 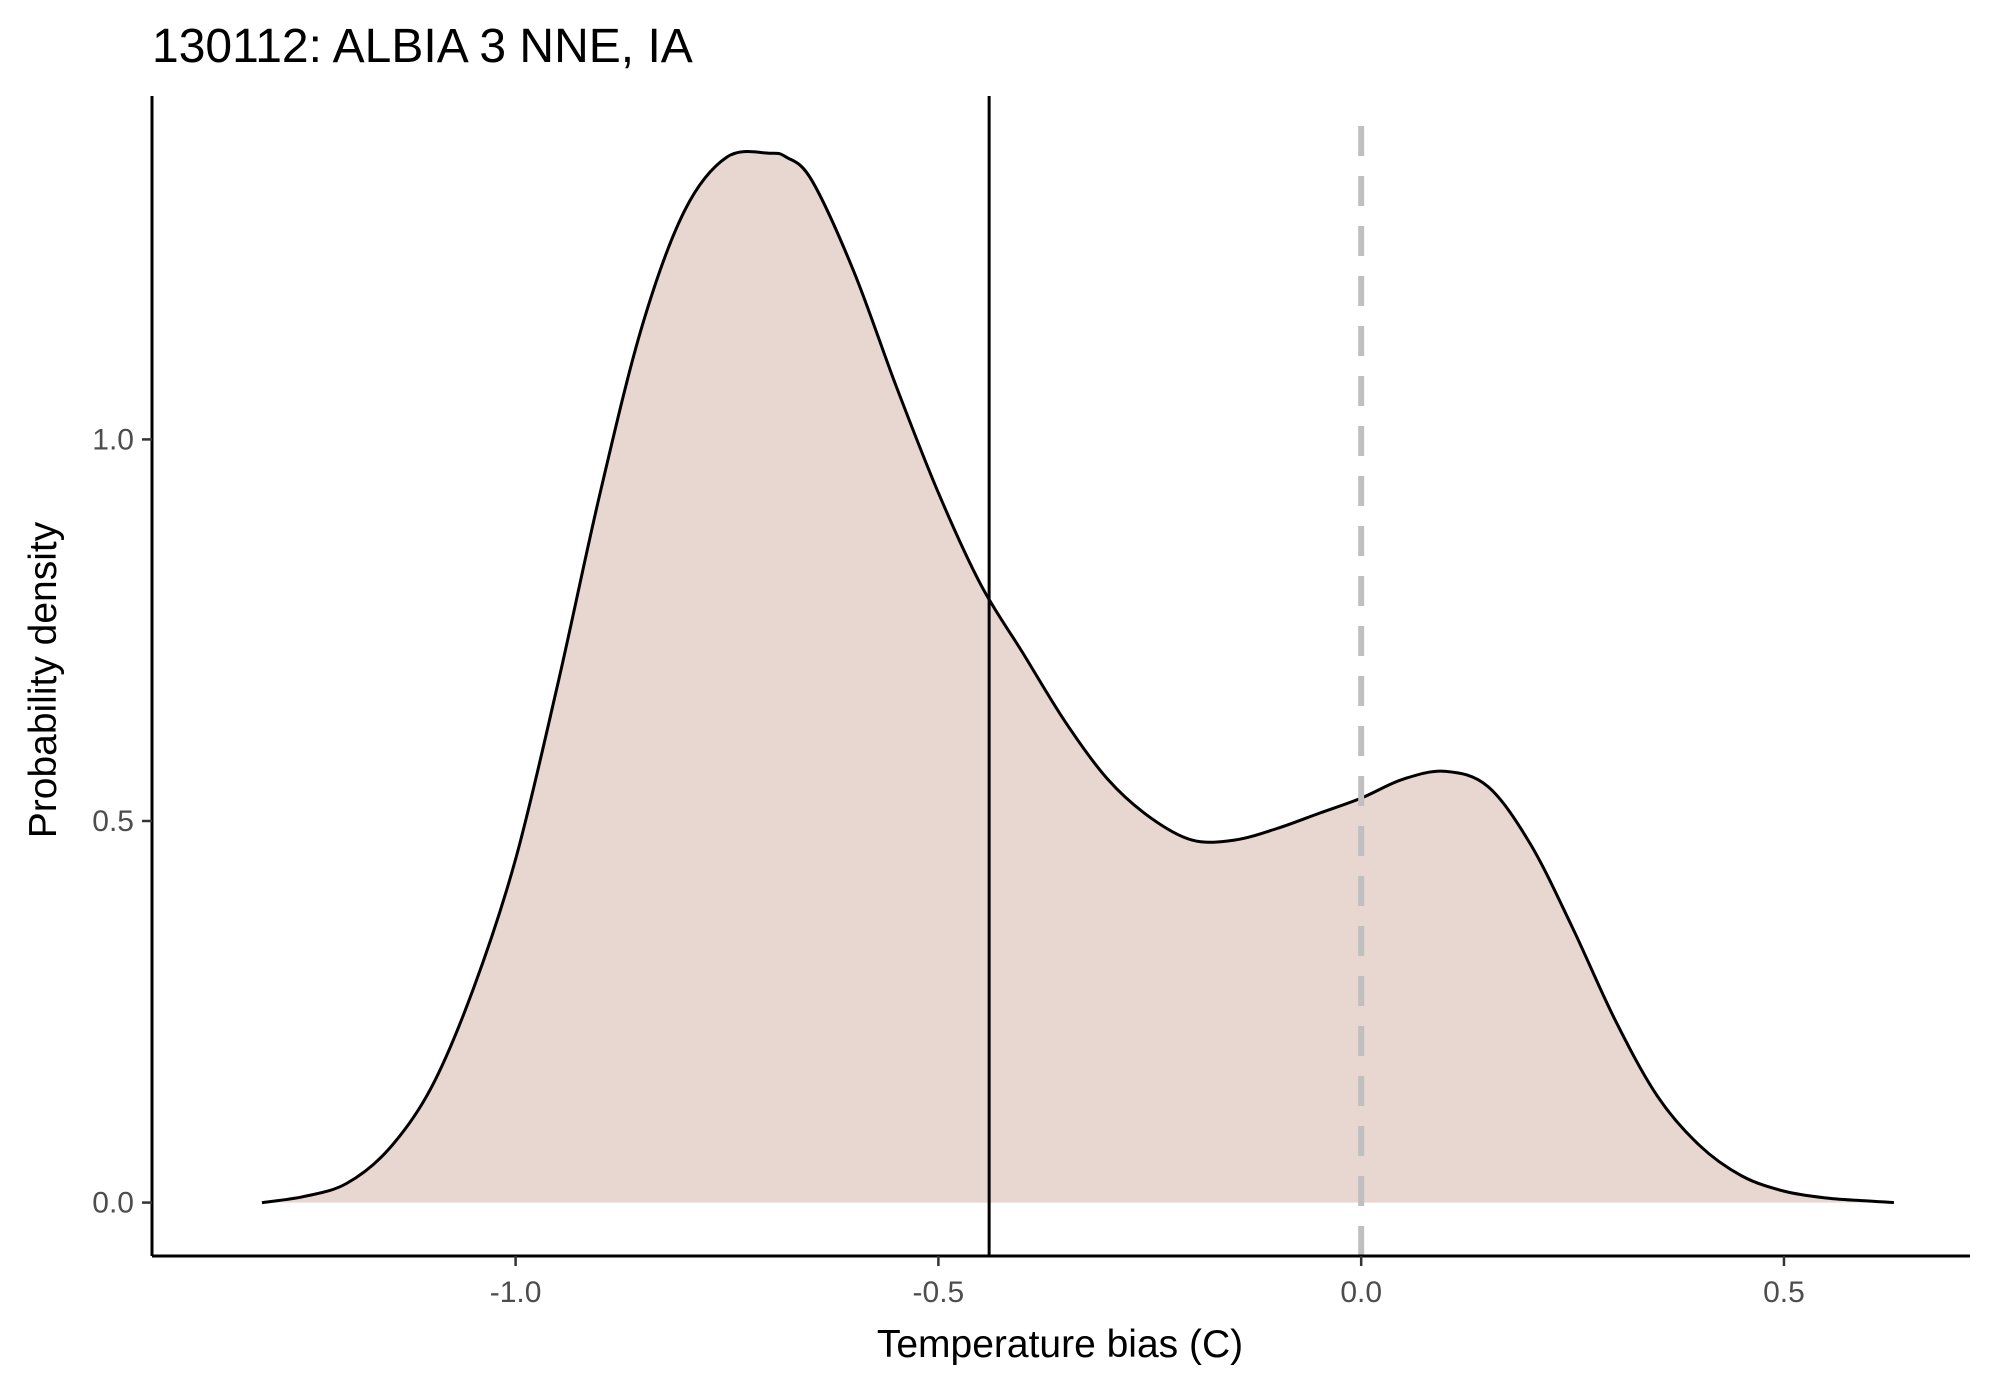 What do you see at coordinates (422, 46) in the screenshot?
I see `chart-title: 130112: ALBIA 3 NNE, IA` at bounding box center [422, 46].